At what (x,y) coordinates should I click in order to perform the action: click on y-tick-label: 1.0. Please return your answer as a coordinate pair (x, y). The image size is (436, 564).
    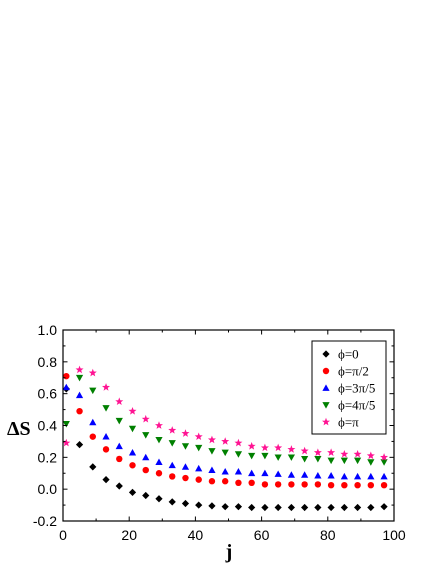
    Looking at the image, I should click on (48, 330).